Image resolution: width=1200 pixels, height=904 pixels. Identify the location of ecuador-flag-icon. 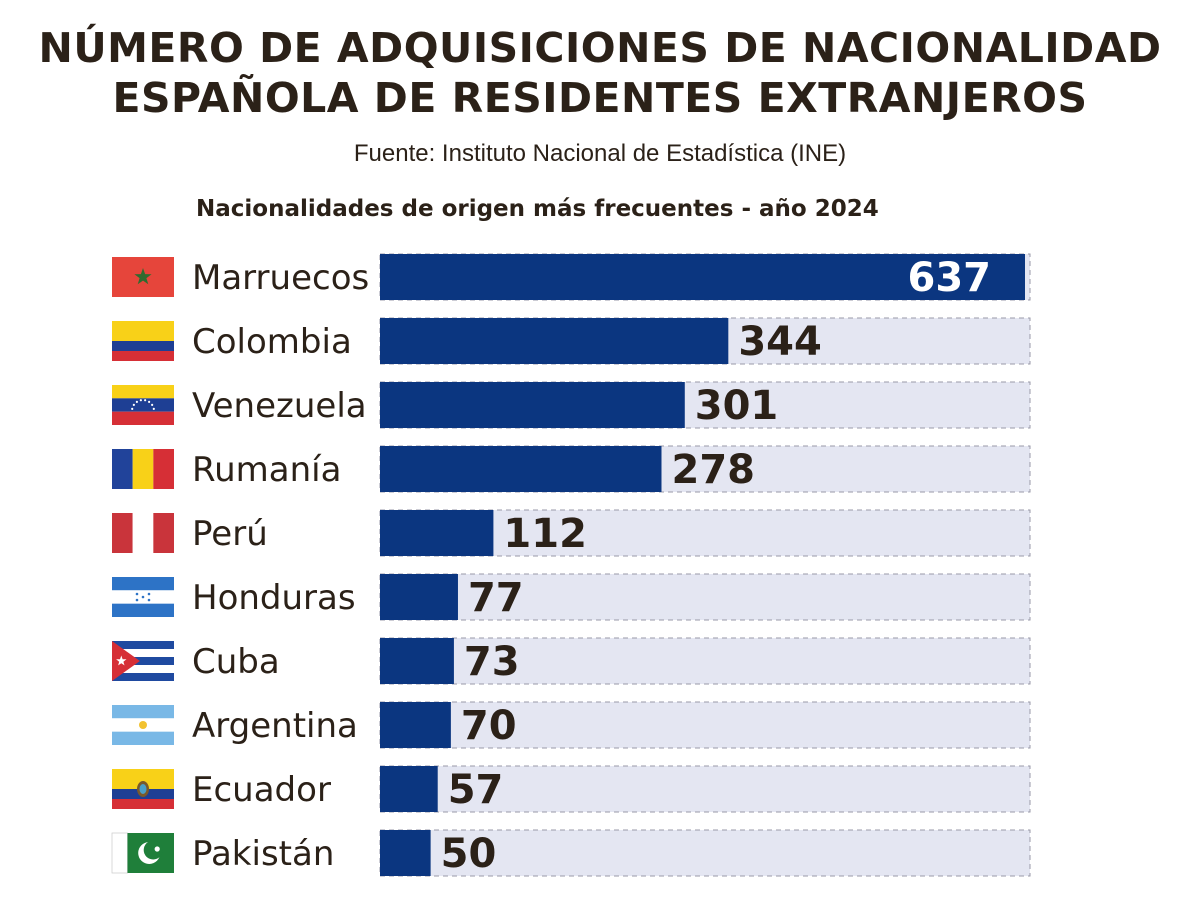
(143, 789).